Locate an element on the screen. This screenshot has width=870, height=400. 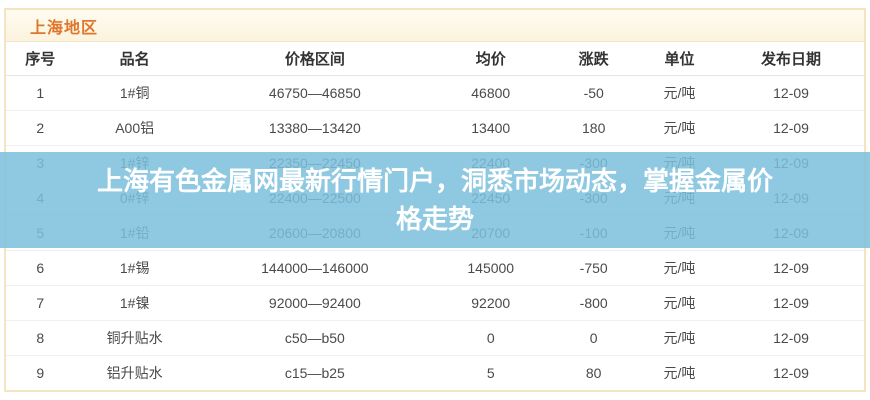
cell-range: 92000—92400 is located at coordinates (314, 303).